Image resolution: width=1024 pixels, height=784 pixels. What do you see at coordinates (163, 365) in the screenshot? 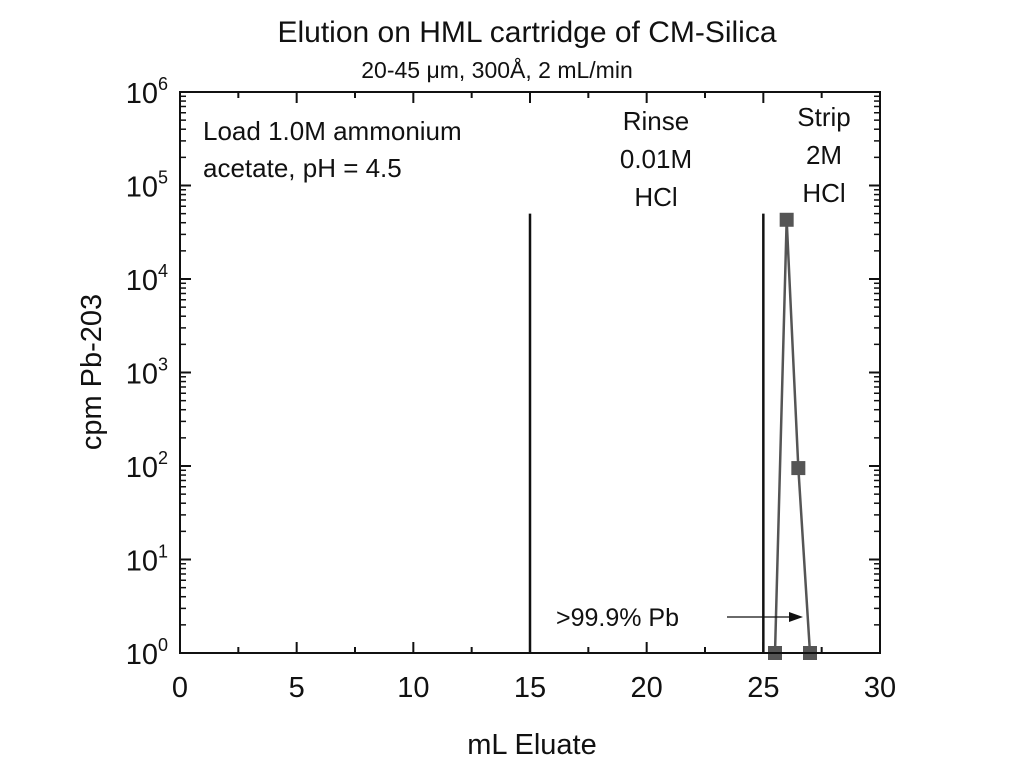
I see `y-tick-label-exponent: 3` at bounding box center [163, 365].